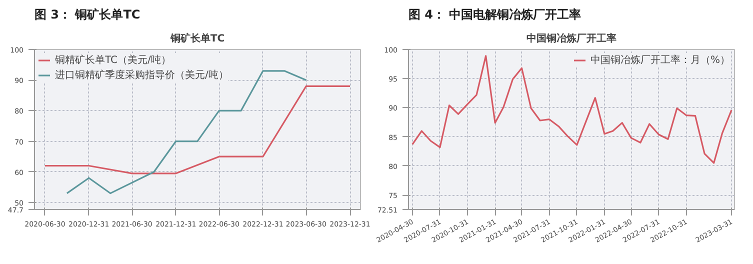 Image resolution: width=753 pixels, height=264 pixels. I want to click on chart-subtitle: 中国铜冶炼厂开工率, so click(571, 38).